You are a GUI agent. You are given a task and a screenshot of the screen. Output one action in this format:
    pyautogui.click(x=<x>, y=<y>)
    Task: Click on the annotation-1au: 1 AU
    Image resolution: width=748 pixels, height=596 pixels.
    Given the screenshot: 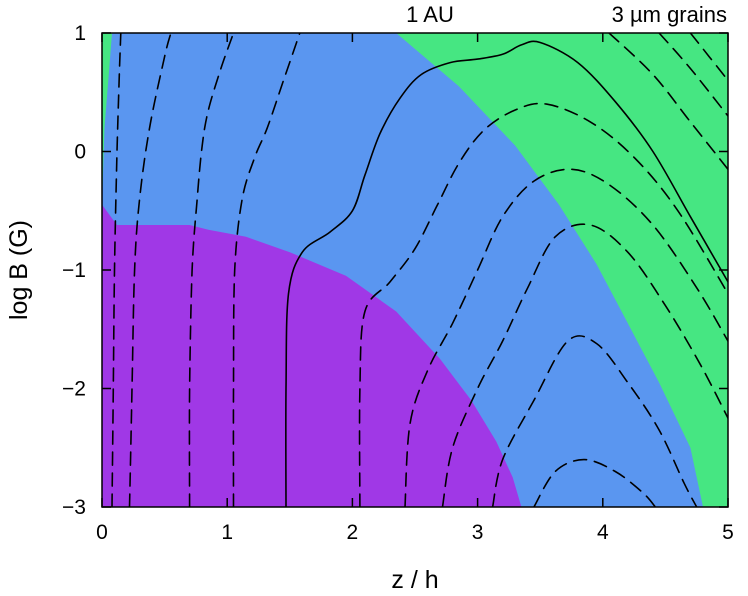 What is the action you would take?
    pyautogui.click(x=430, y=14)
    